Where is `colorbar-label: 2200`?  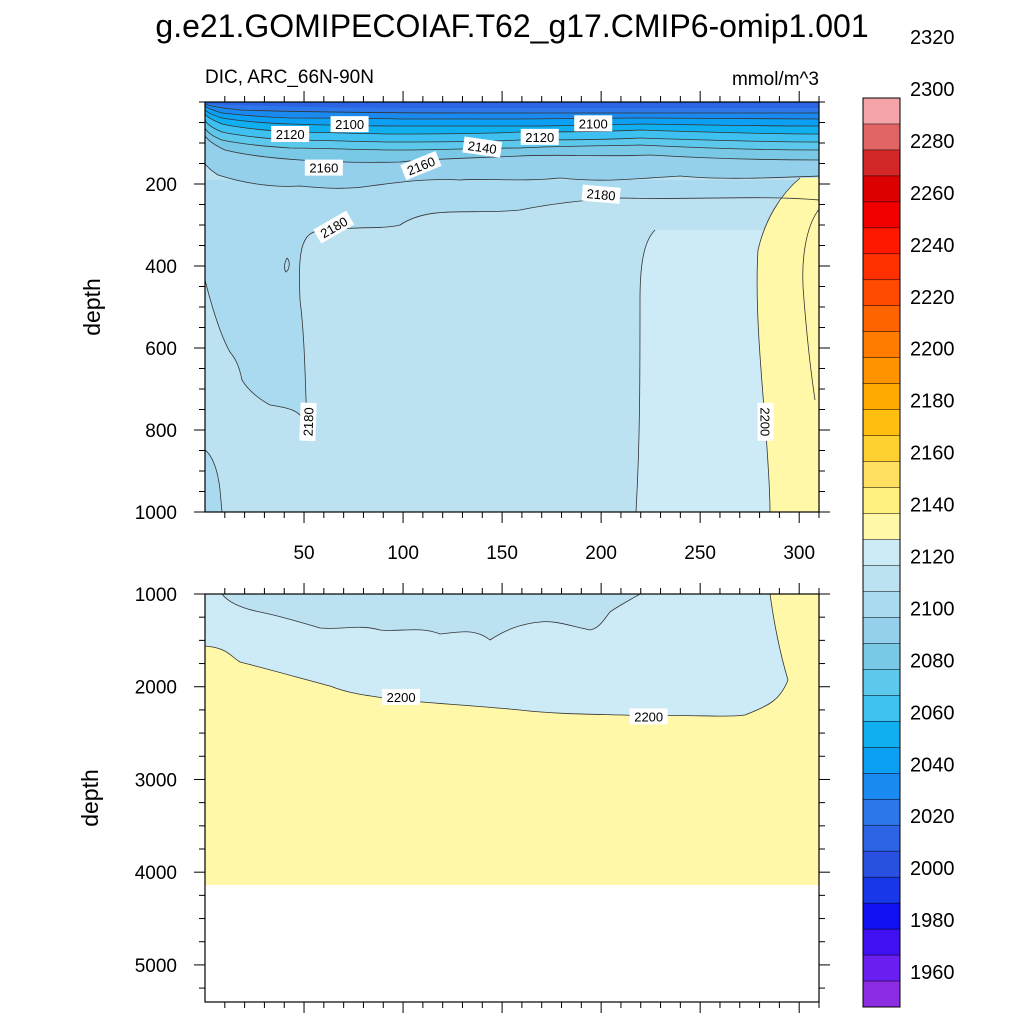 colorbar-label: 2200 is located at coordinates (932, 350).